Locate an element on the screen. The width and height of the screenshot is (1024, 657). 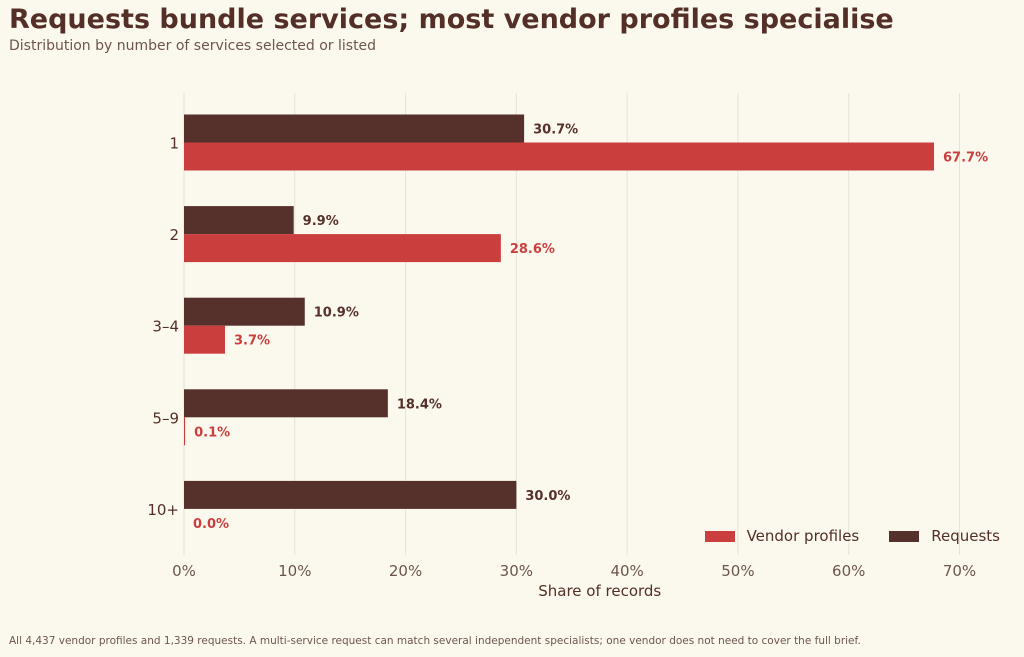
x-tick-label: 20% is located at coordinates (405, 571).